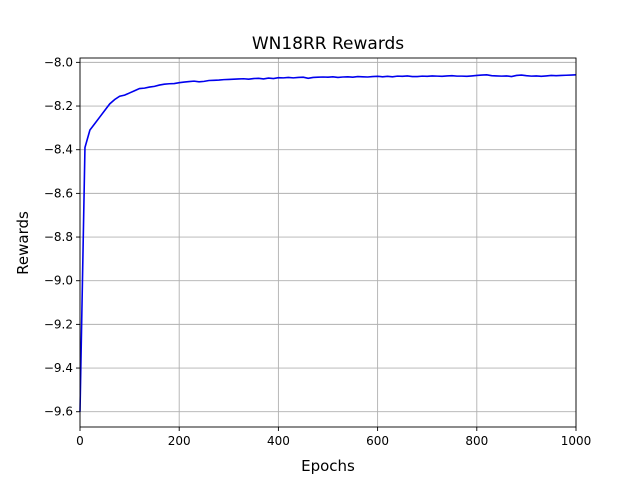  What do you see at coordinates (58, 106) in the screenshot?
I see `y-tick-label: −8.2` at bounding box center [58, 106].